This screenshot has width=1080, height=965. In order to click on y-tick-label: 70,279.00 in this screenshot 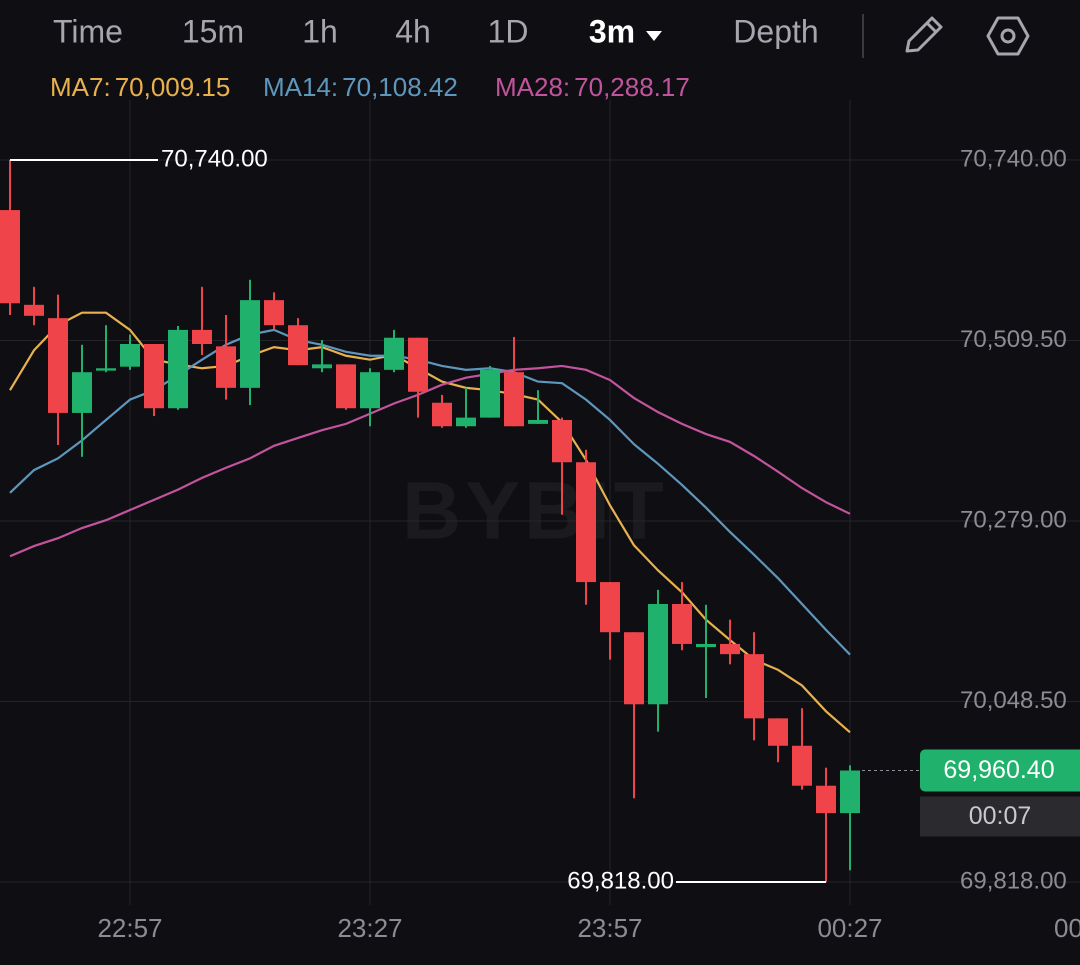, I will do `click(1013, 519)`.